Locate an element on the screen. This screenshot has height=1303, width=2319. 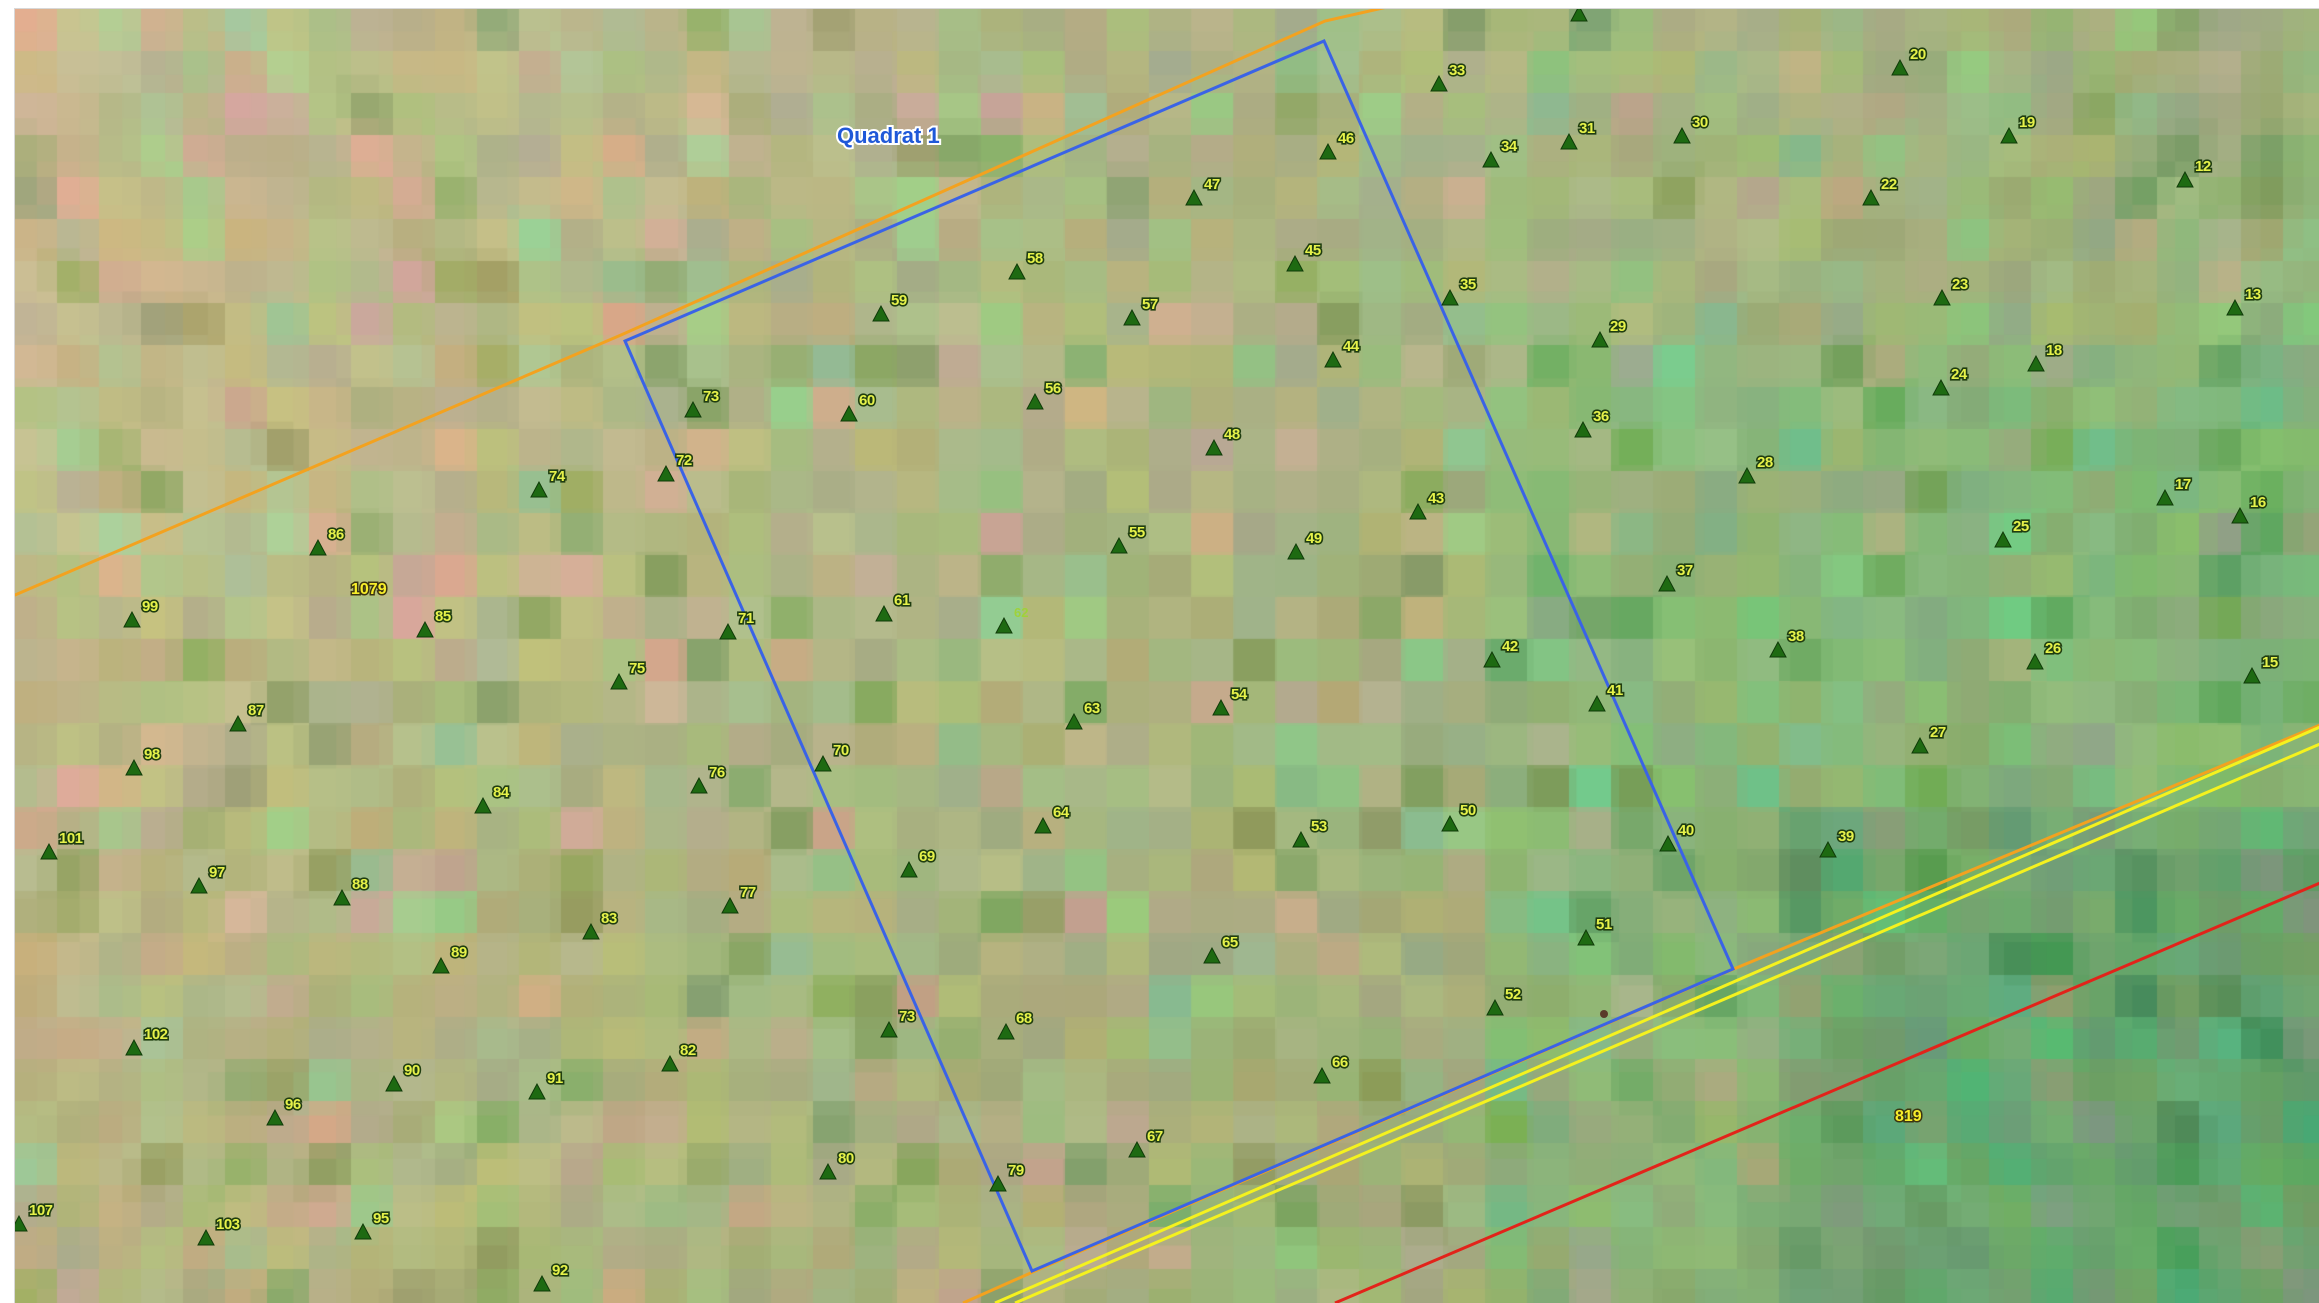
tree-marker: 36 is located at coordinates (1592, 422).